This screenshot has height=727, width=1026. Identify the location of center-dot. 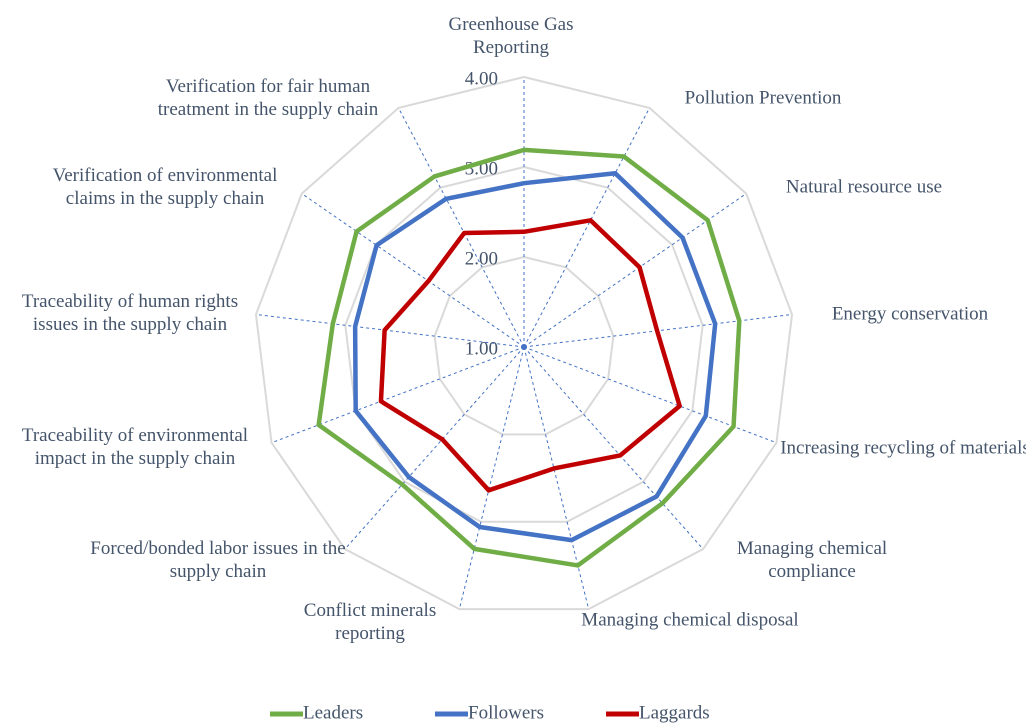
(524, 347).